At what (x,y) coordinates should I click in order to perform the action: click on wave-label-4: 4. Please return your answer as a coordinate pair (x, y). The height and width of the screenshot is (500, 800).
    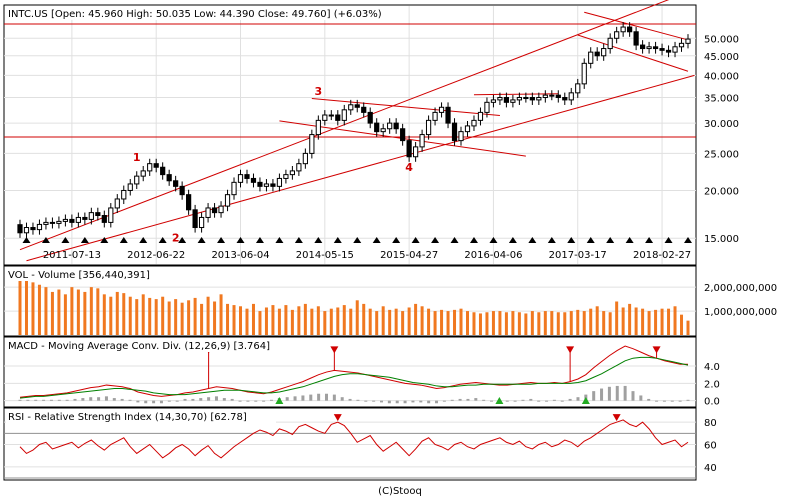
    Looking at the image, I should click on (409, 167).